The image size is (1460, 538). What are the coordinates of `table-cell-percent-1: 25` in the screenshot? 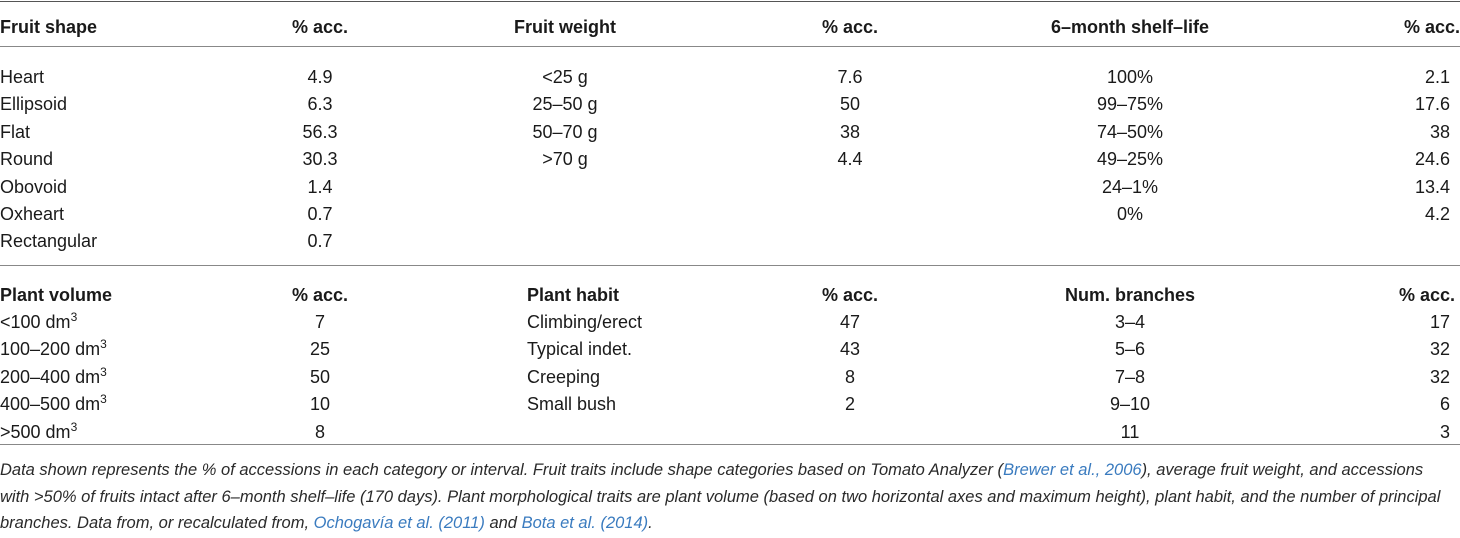 It's located at (320, 349).